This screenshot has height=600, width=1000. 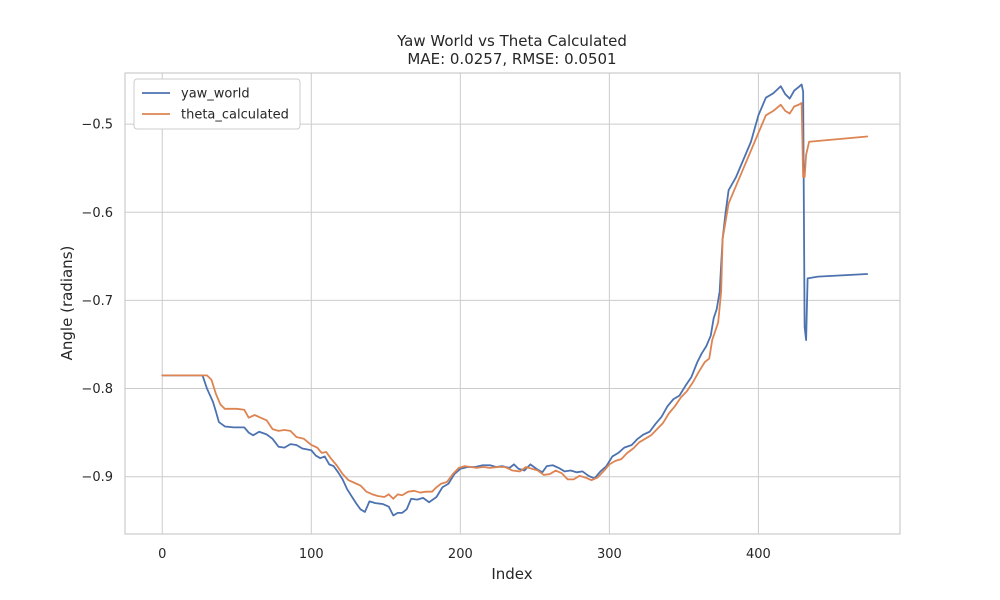 I want to click on y-tick-label: −0.8, so click(x=97, y=389).